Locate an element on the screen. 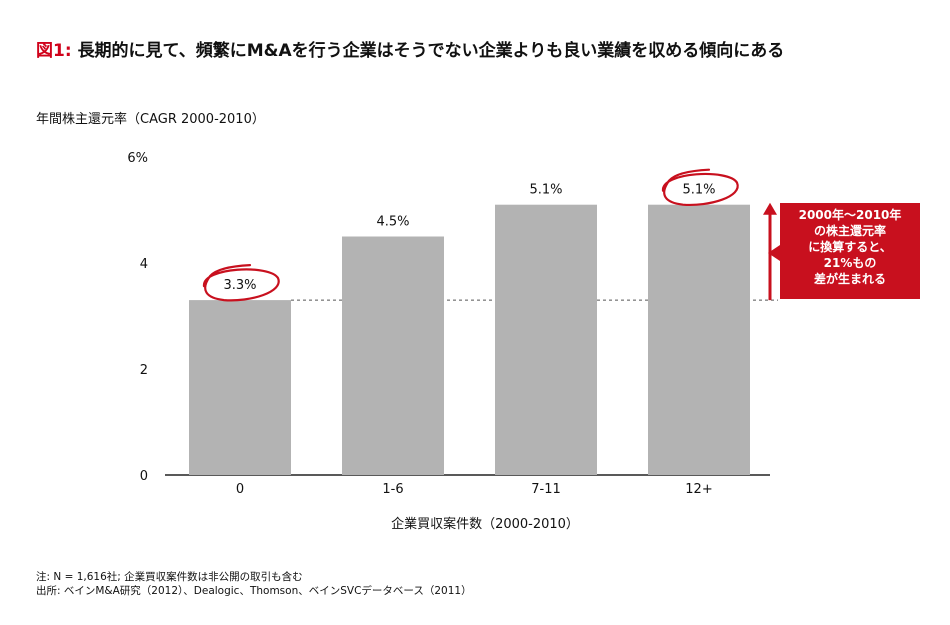  y-axis-label: 年間株主還元率（CAGR 2000-2010） is located at coordinates (150, 119).